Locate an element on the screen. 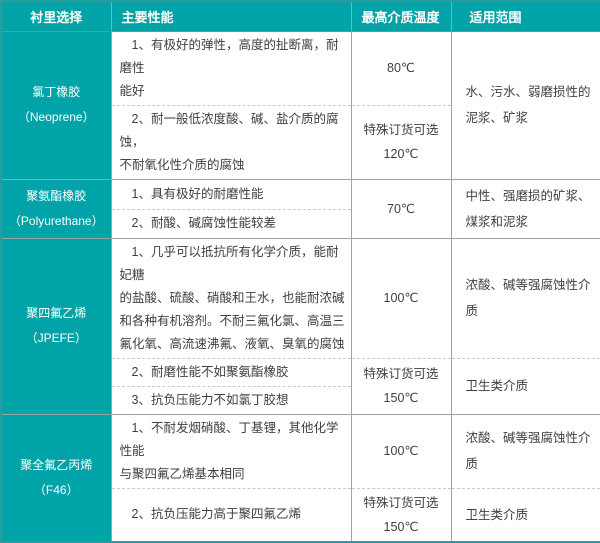  lining-alias: （Neoprene） is located at coordinates (56, 117).